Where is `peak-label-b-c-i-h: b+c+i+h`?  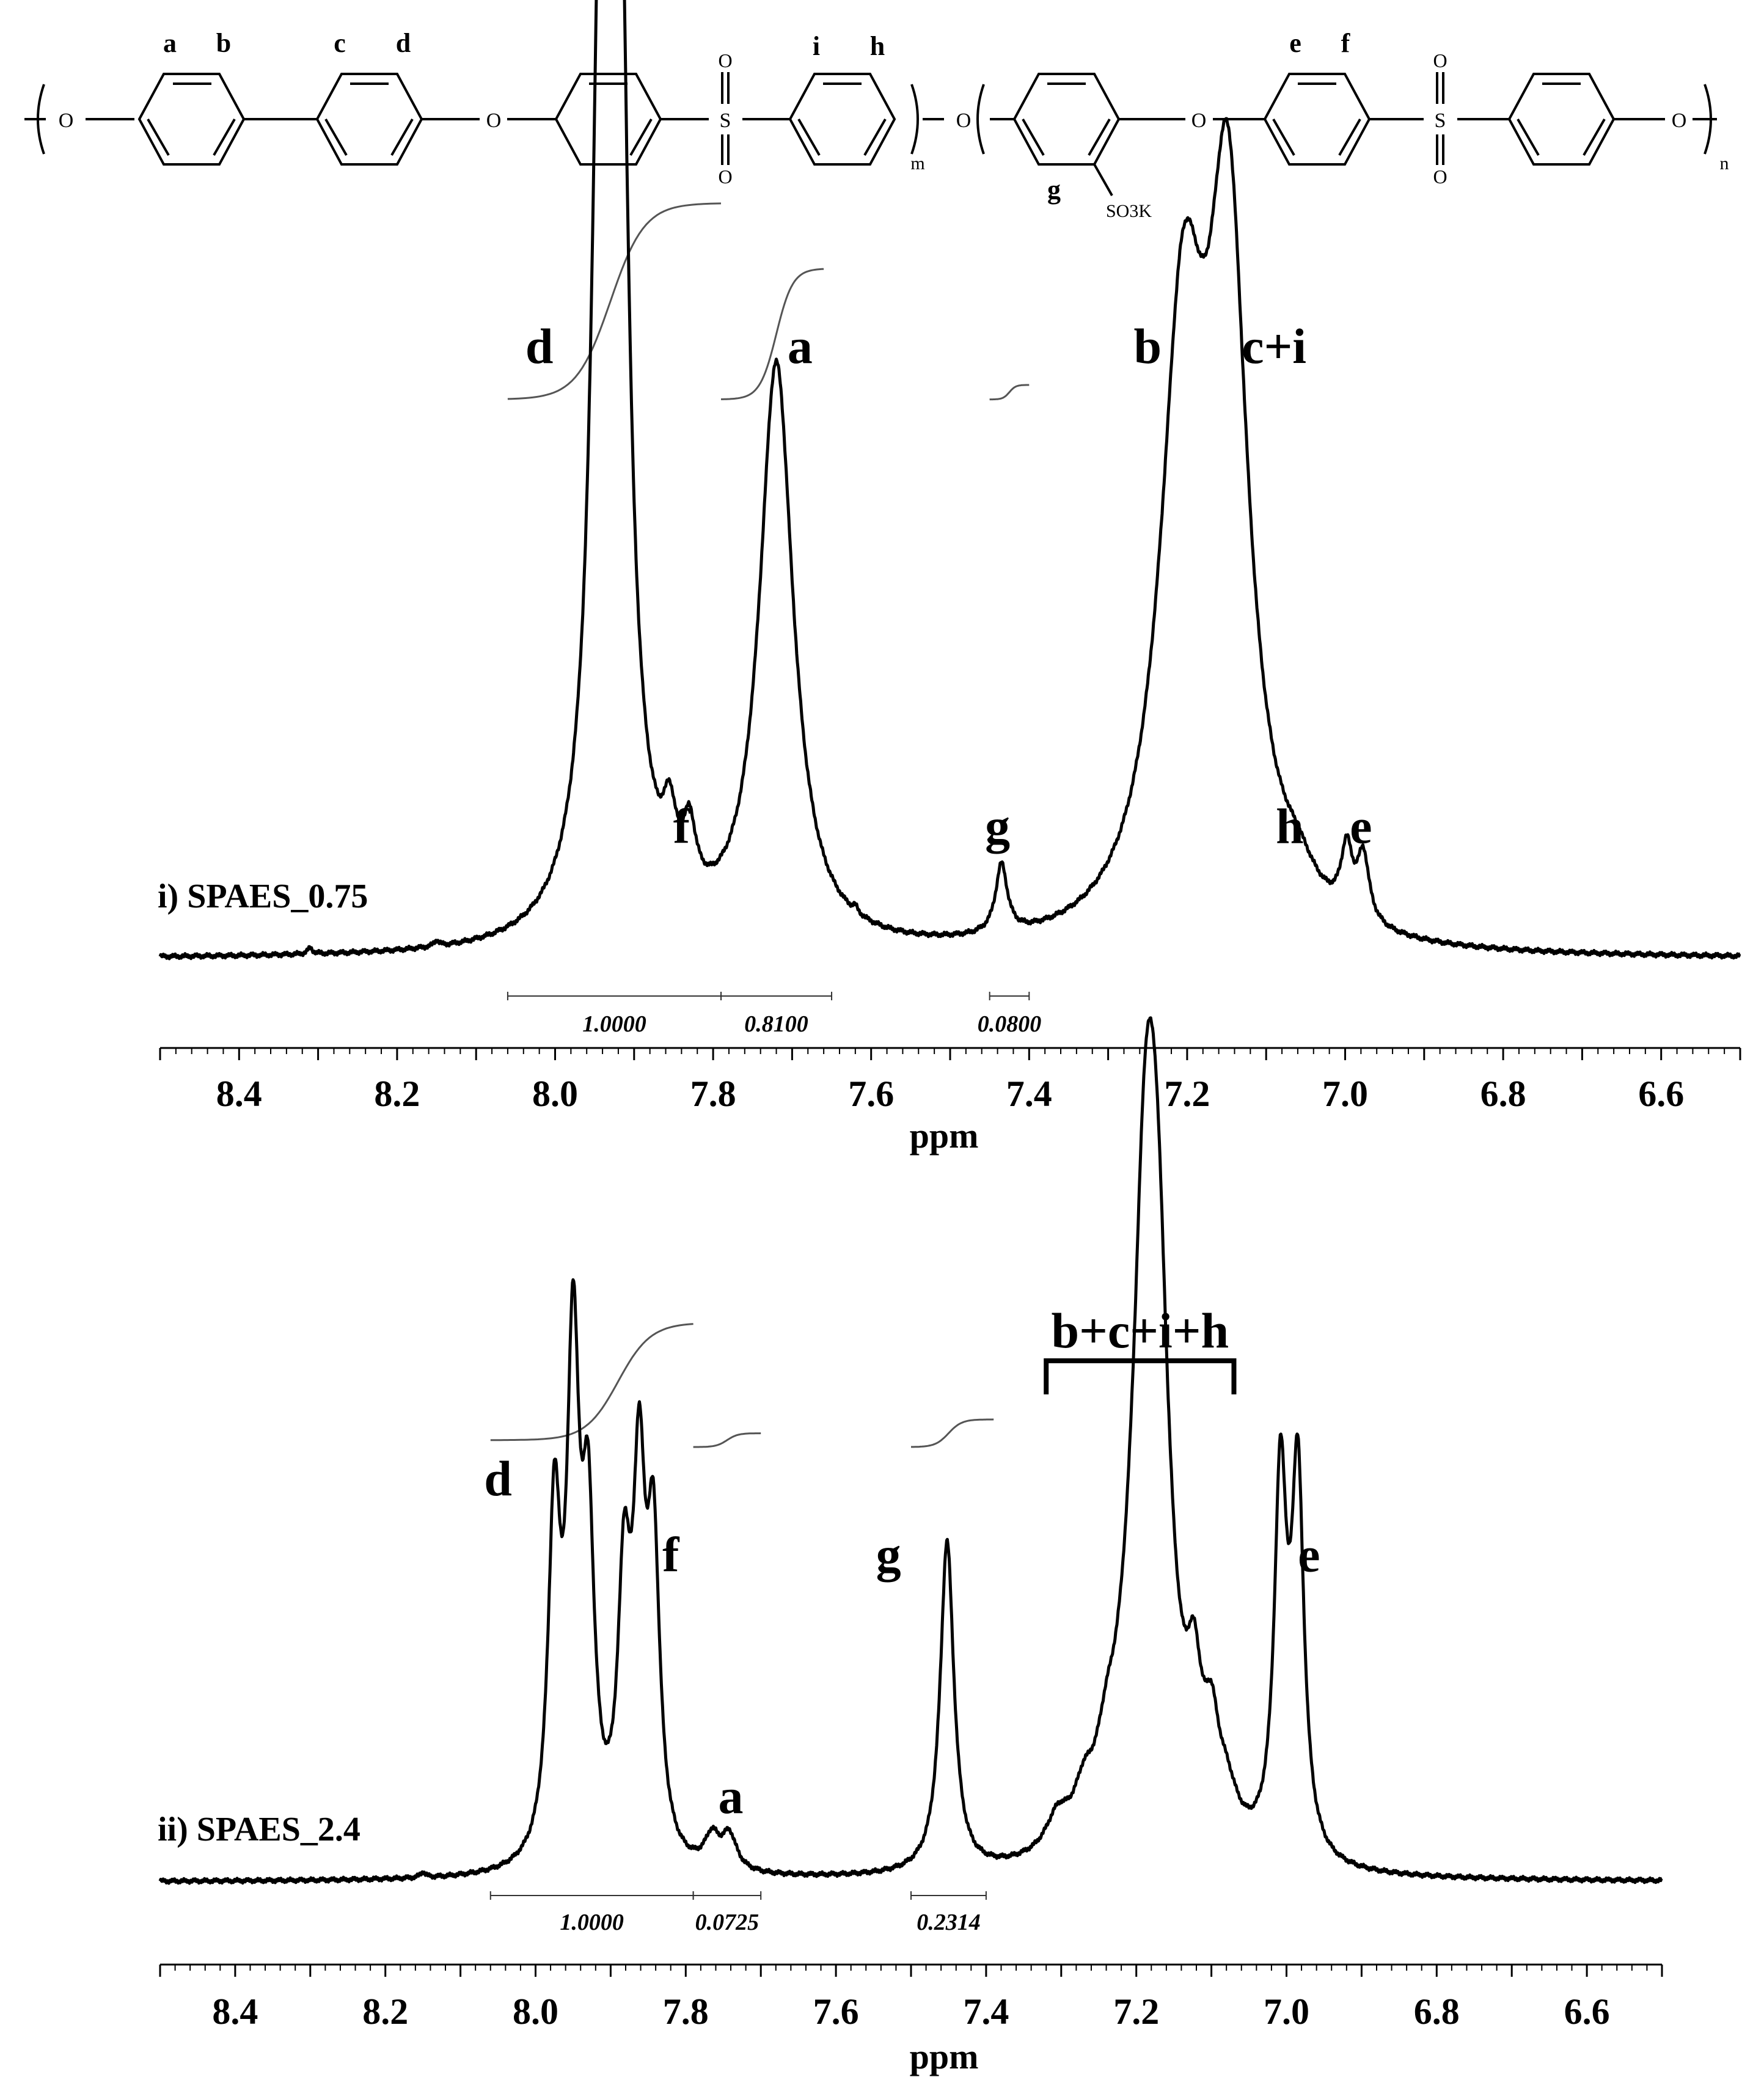
peak-label-b-c-i-h: b+c+i+h is located at coordinates (1140, 1330).